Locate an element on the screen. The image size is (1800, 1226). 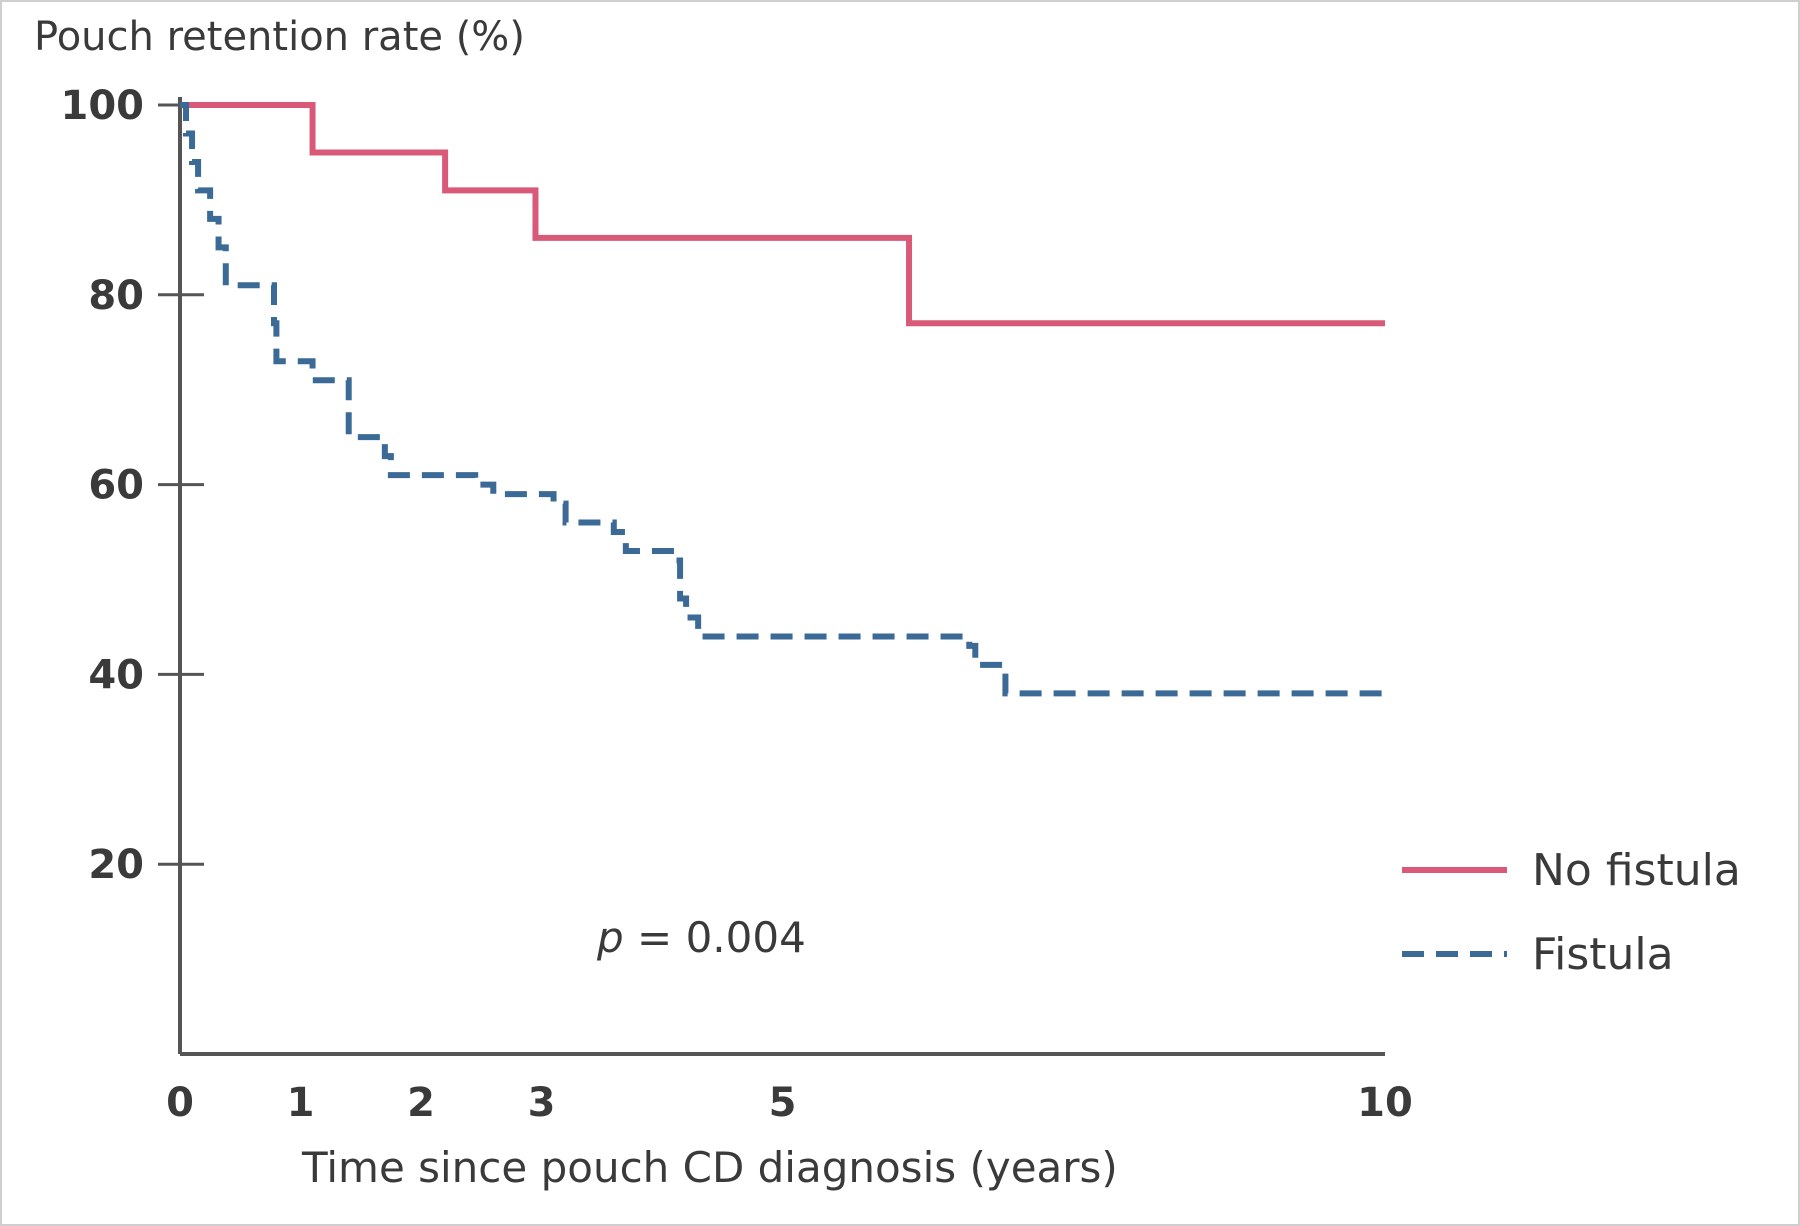
y-tick-label: 80 is located at coordinates (116, 296).